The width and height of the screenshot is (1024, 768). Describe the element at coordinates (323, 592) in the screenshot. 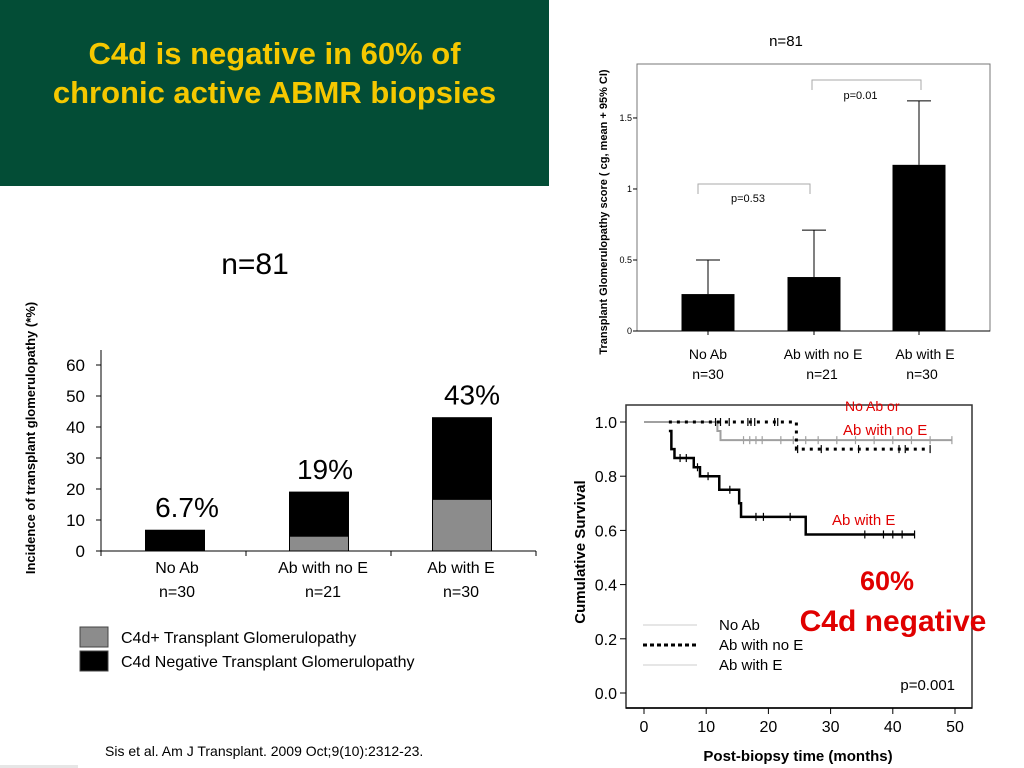

I see `incidence-x-tick-label-n: n=21` at that location.